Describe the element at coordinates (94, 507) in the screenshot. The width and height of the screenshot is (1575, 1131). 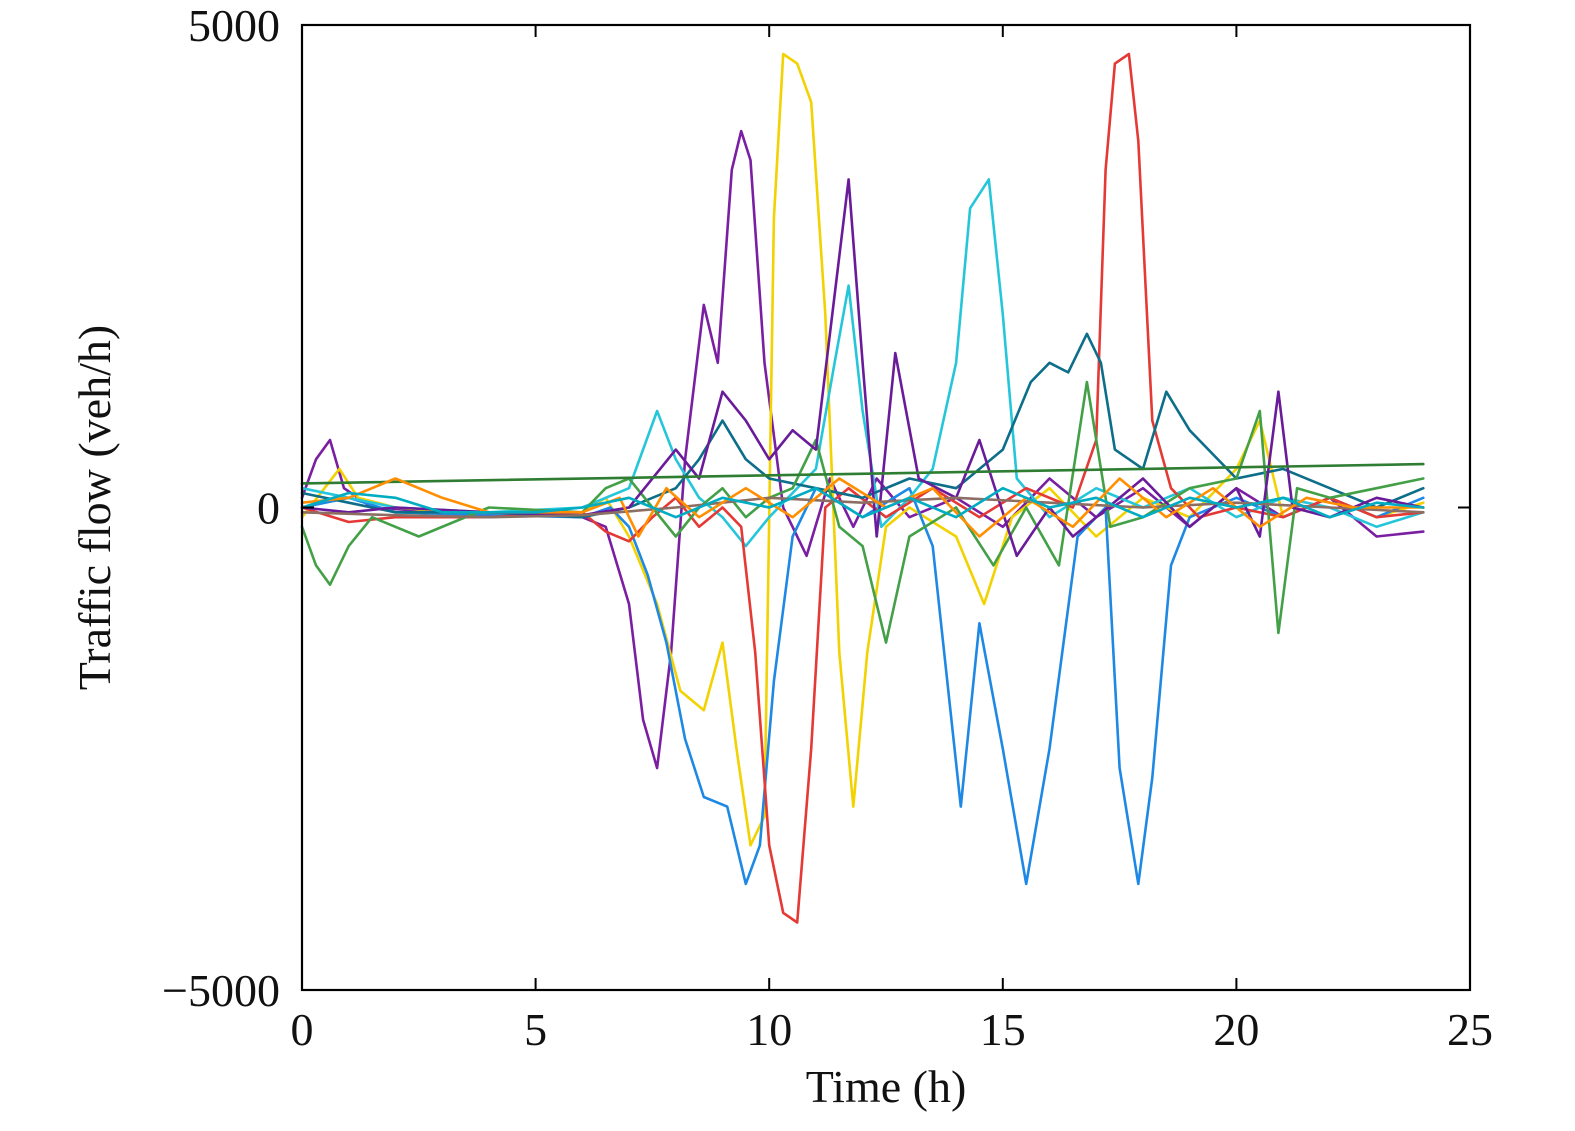
I see `y-axis-label: Traffic flow (veh/h)` at that location.